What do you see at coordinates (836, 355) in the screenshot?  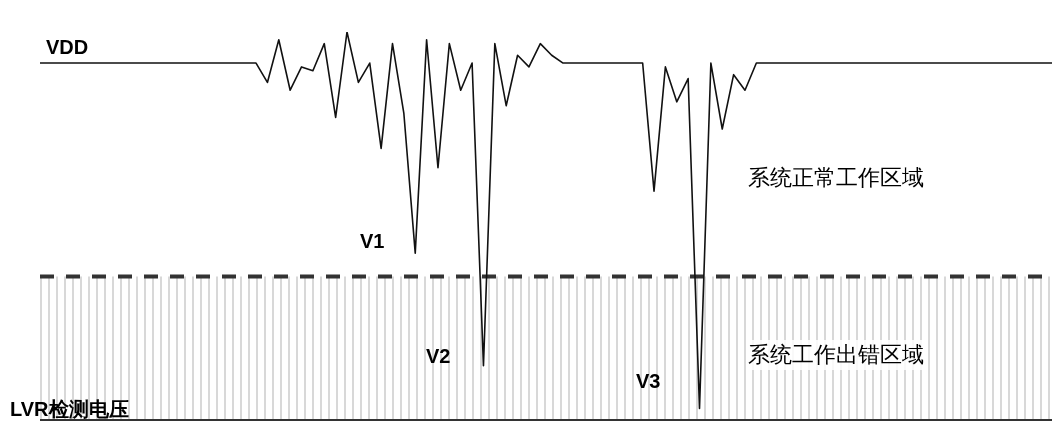 I see `band-label: 系统工作出错区域` at bounding box center [836, 355].